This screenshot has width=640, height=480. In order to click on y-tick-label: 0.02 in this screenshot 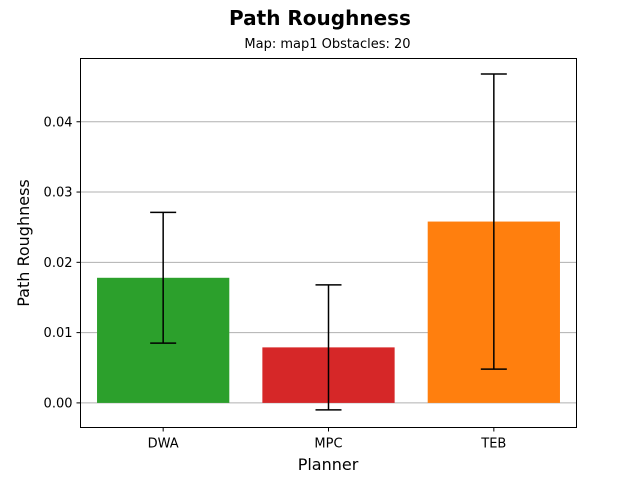, I will do `click(58, 263)`.